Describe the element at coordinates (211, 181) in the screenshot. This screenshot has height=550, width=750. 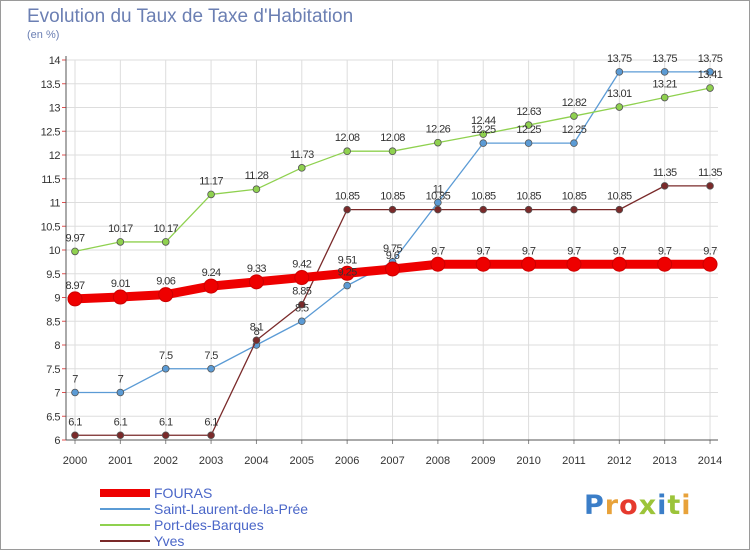
I see `data-label-port-des-barques: 11.17` at that location.